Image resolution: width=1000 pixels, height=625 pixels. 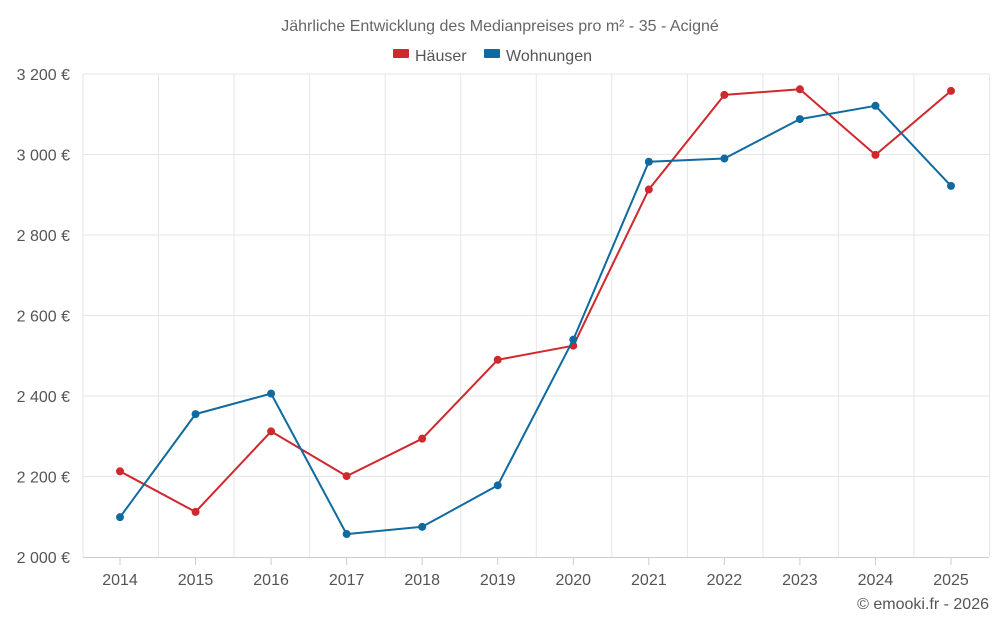 What do you see at coordinates (725, 580) in the screenshot?
I see `x-tick-label: 2022` at bounding box center [725, 580].